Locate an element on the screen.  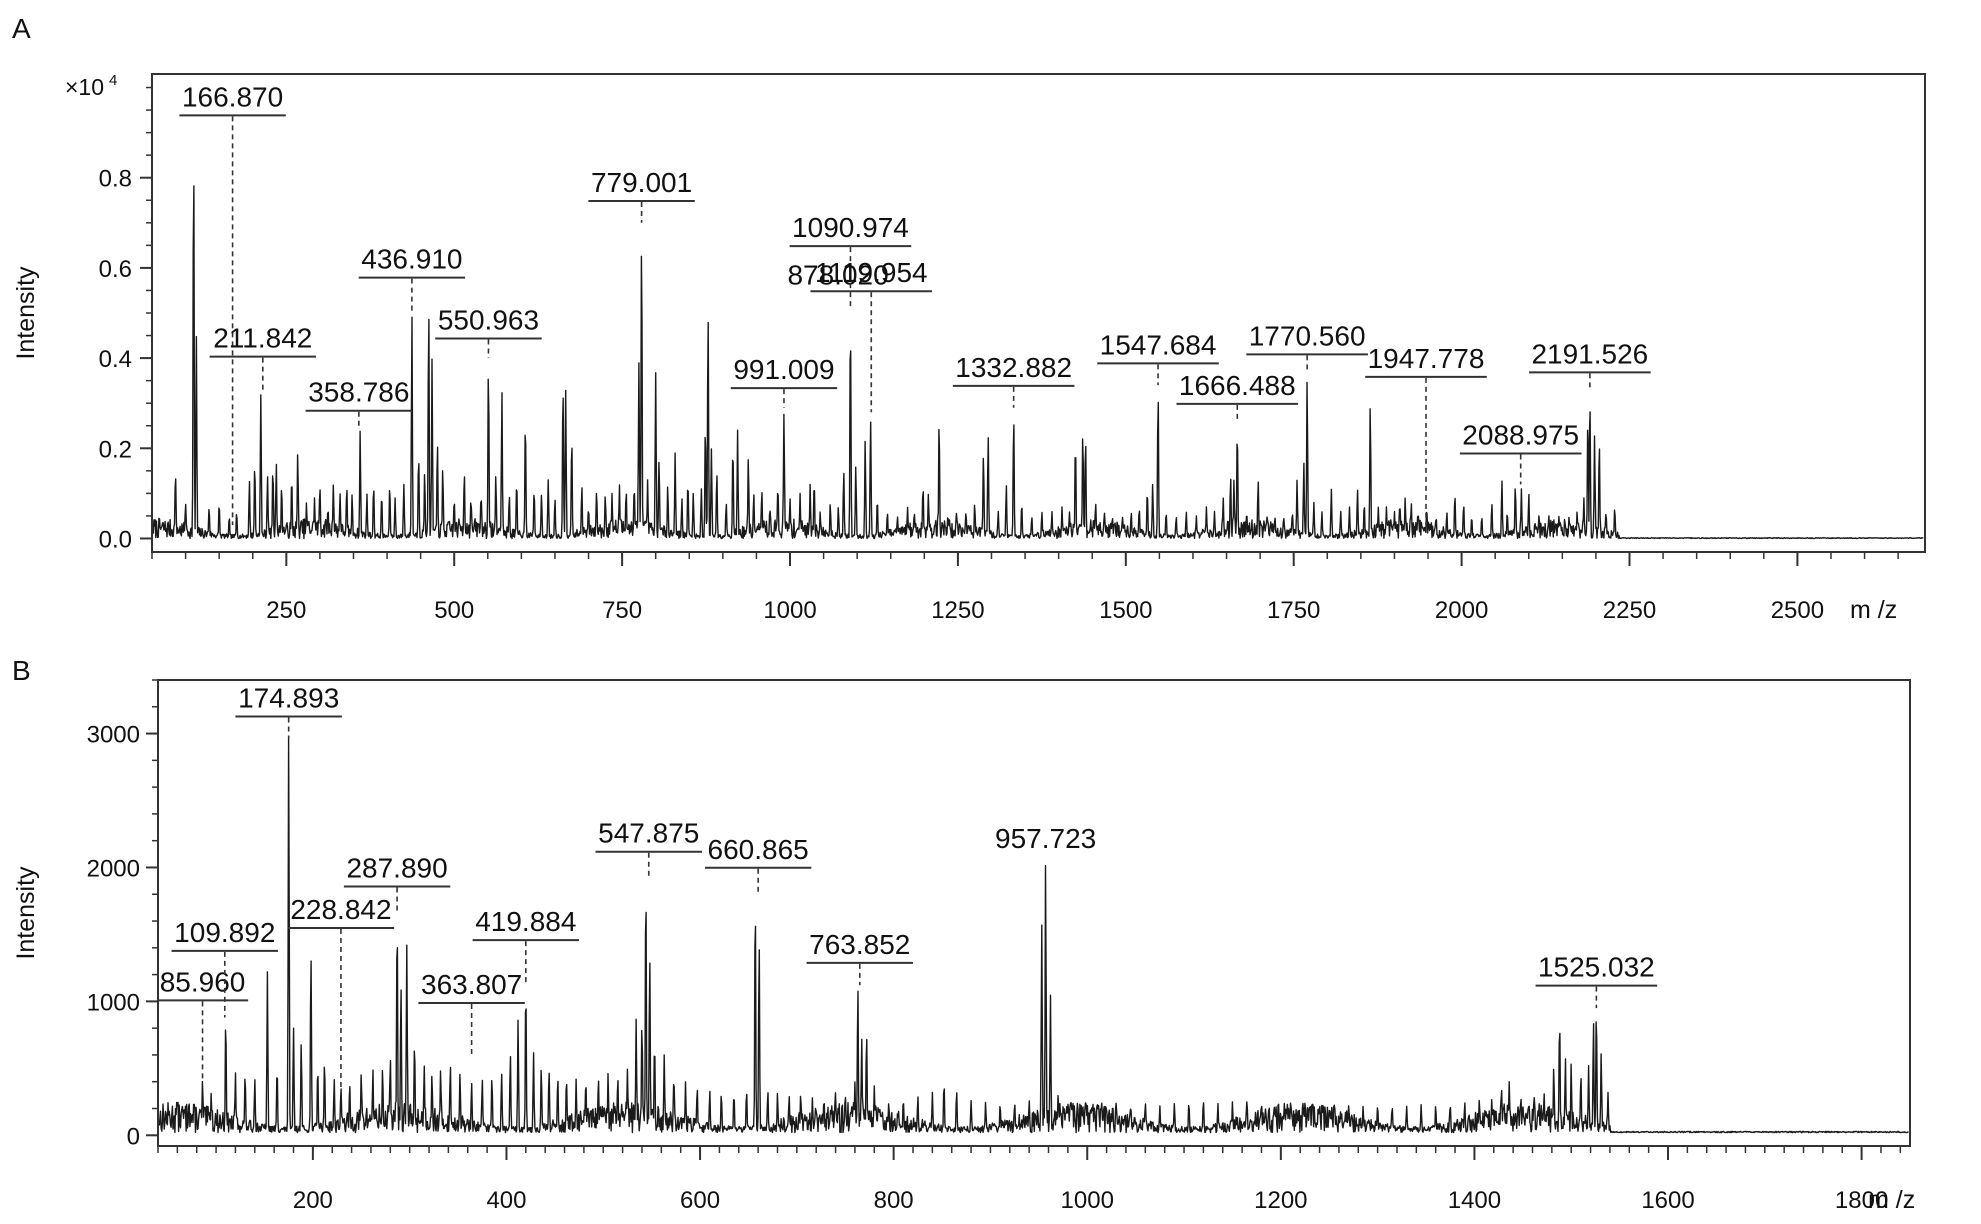
y-multiplier-label: ×10 is located at coordinates (84, 87).